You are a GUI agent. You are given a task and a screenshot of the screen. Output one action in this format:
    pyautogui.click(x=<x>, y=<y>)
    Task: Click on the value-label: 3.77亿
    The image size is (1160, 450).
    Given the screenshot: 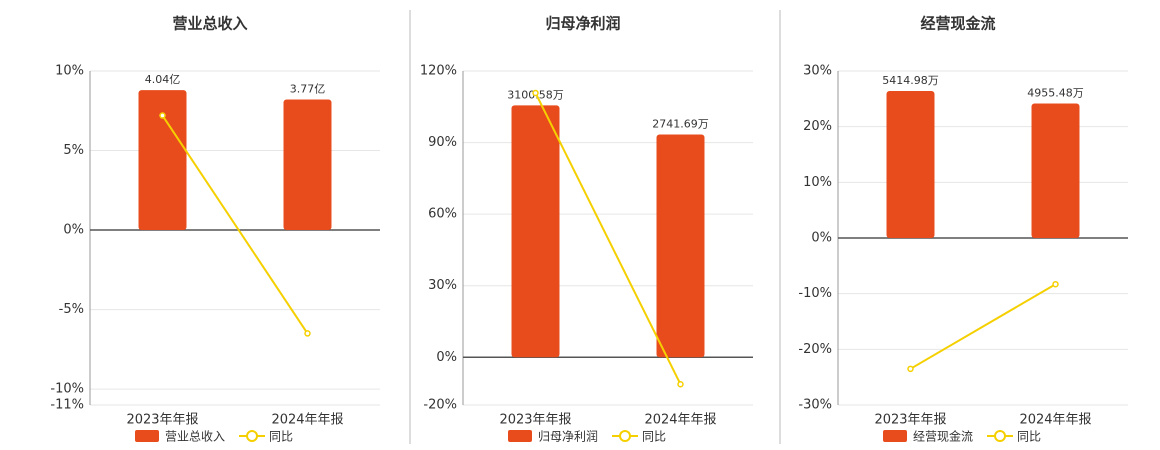 What is the action you would take?
    pyautogui.click(x=308, y=88)
    